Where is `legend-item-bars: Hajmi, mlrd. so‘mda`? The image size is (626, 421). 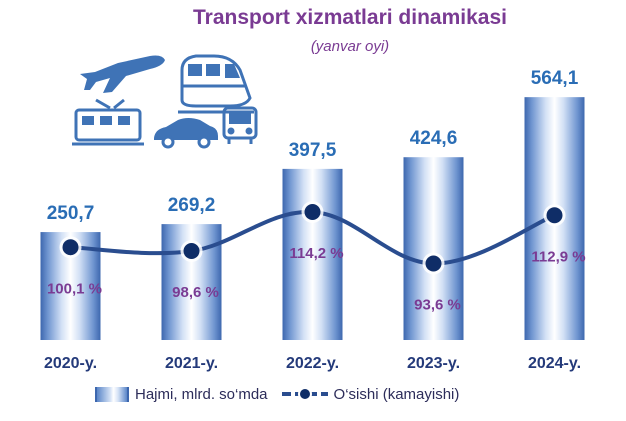 legend-item-bars: Hajmi, mlrd. so‘mda is located at coordinates (181, 394).